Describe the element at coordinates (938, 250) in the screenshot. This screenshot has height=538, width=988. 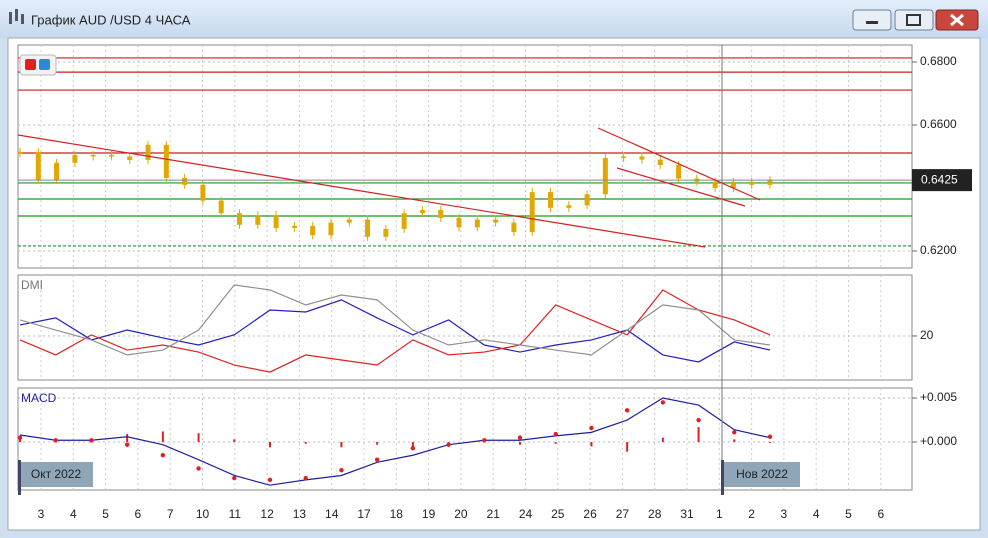
I see `y-tick-label: 0.6200` at that location.